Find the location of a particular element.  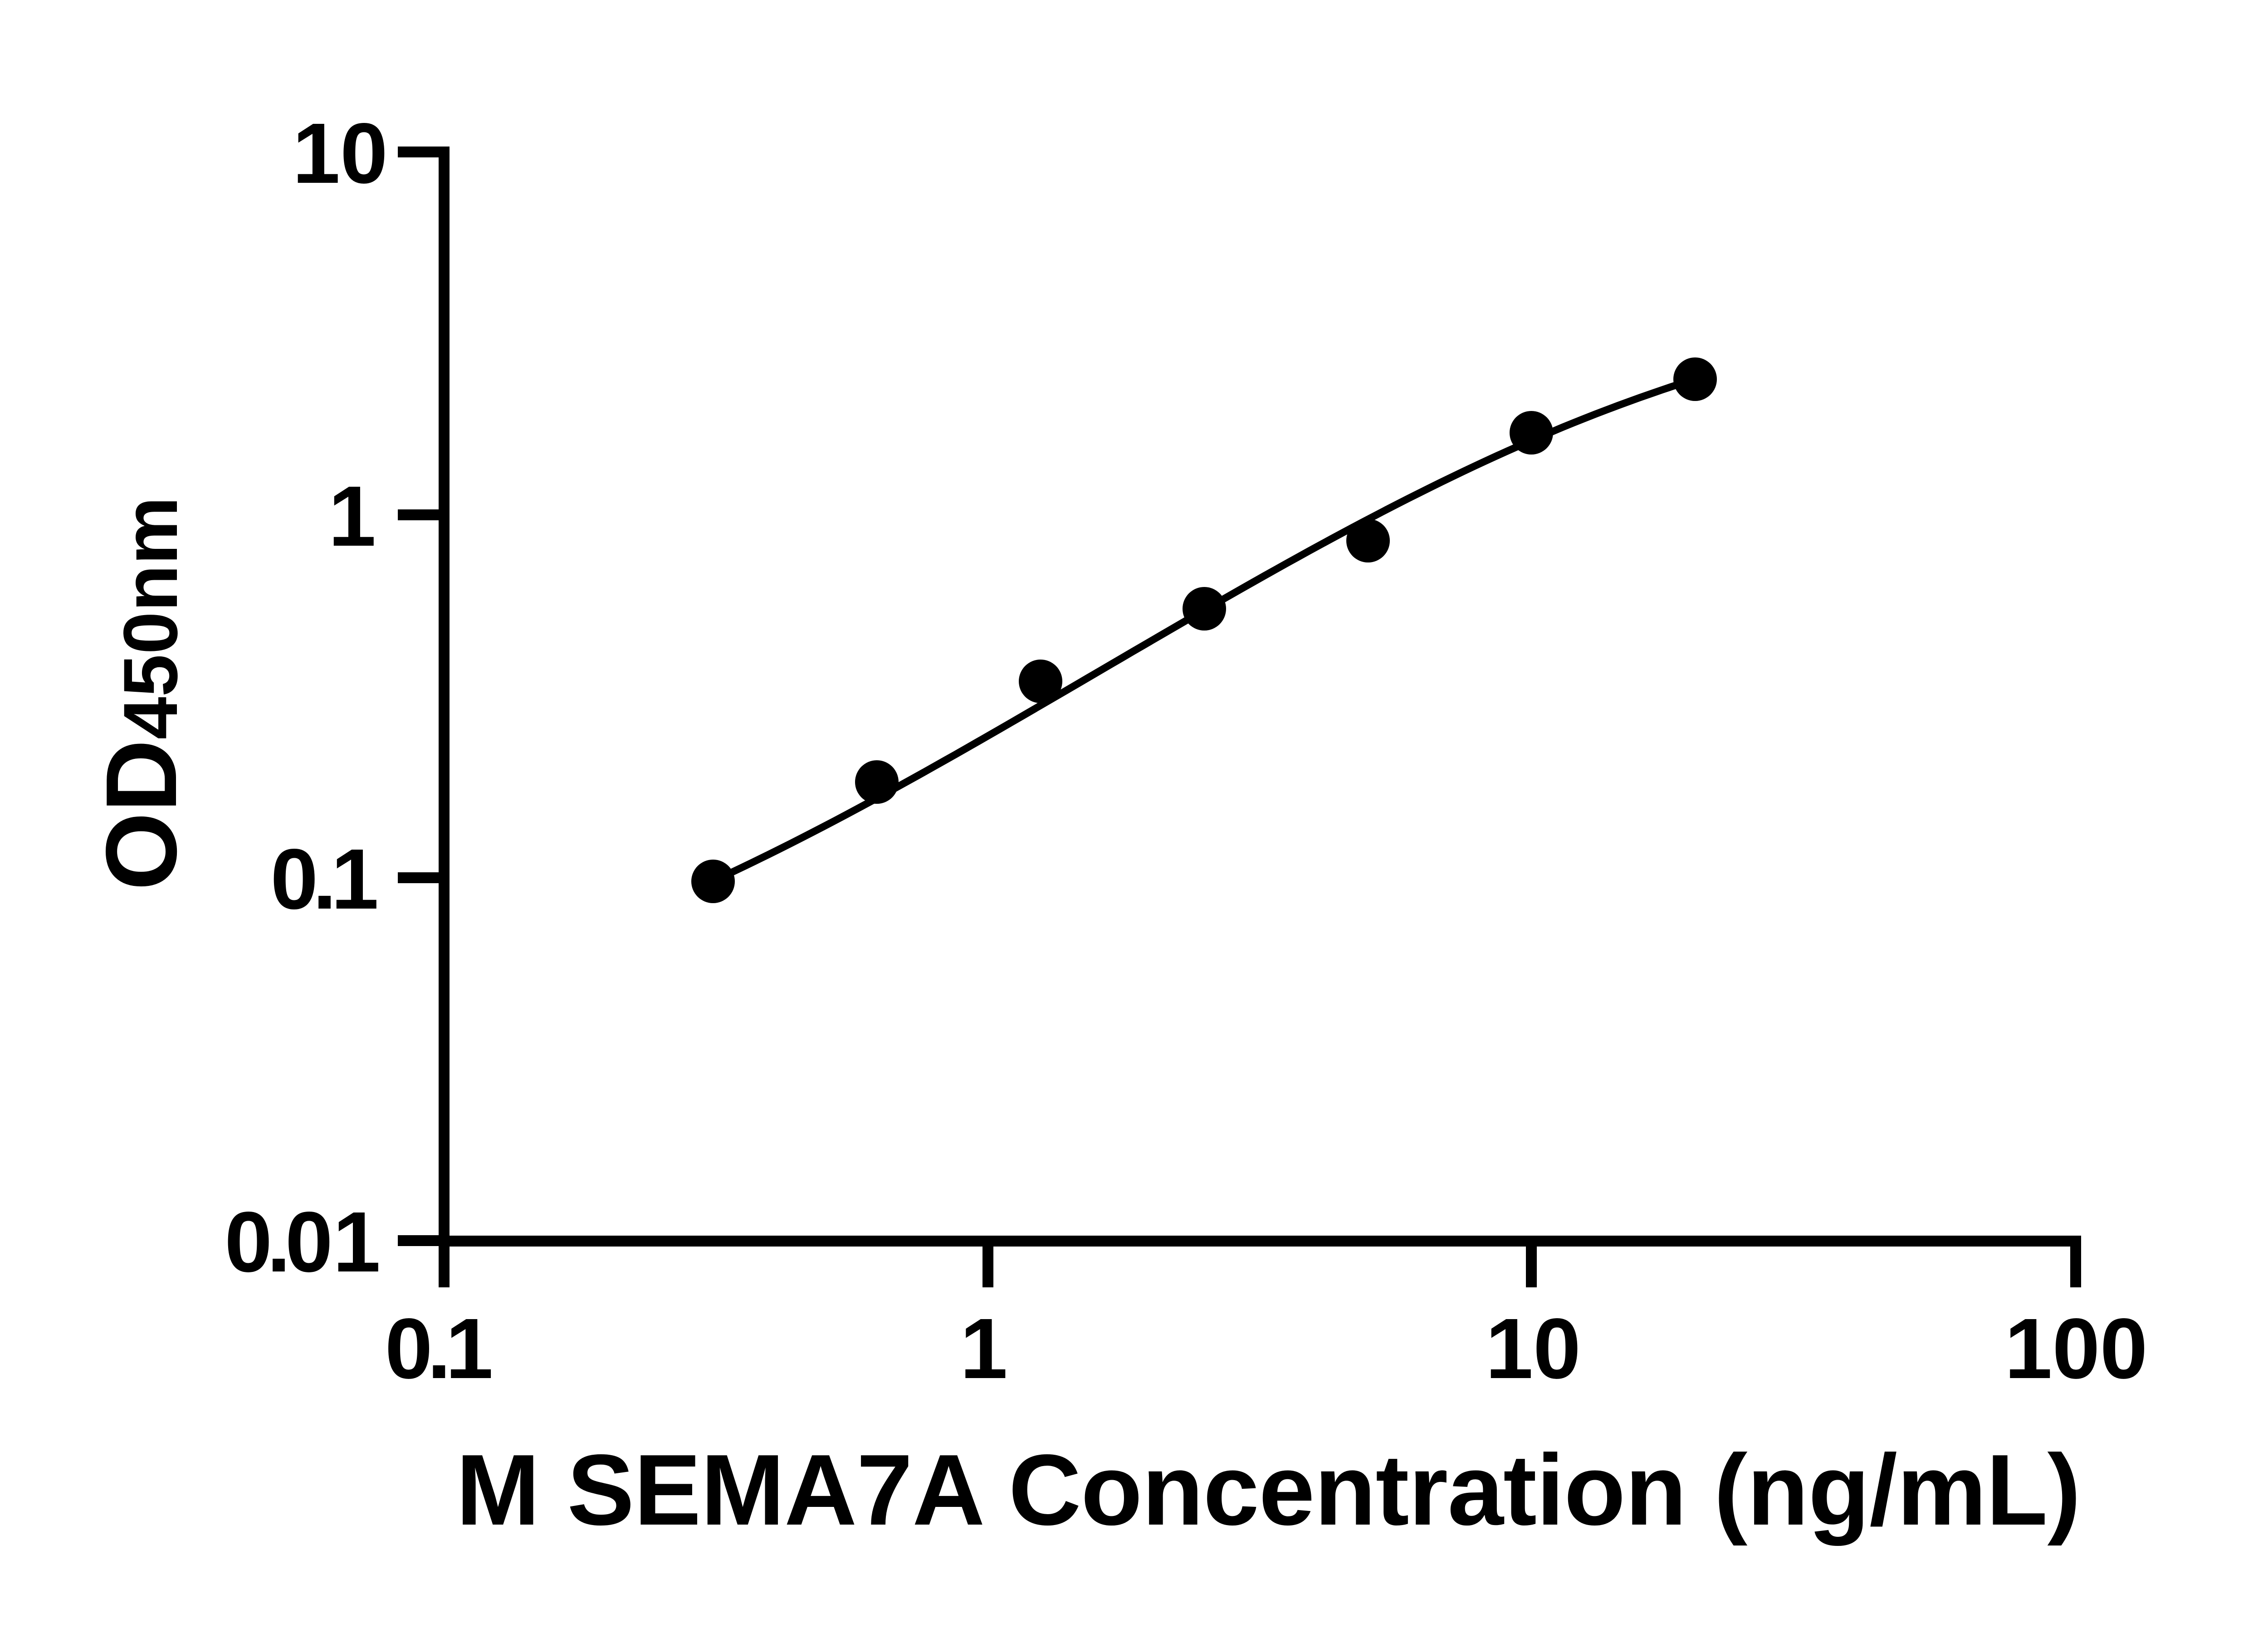

svg-text: 100 is located at coordinates (2076, 1349).